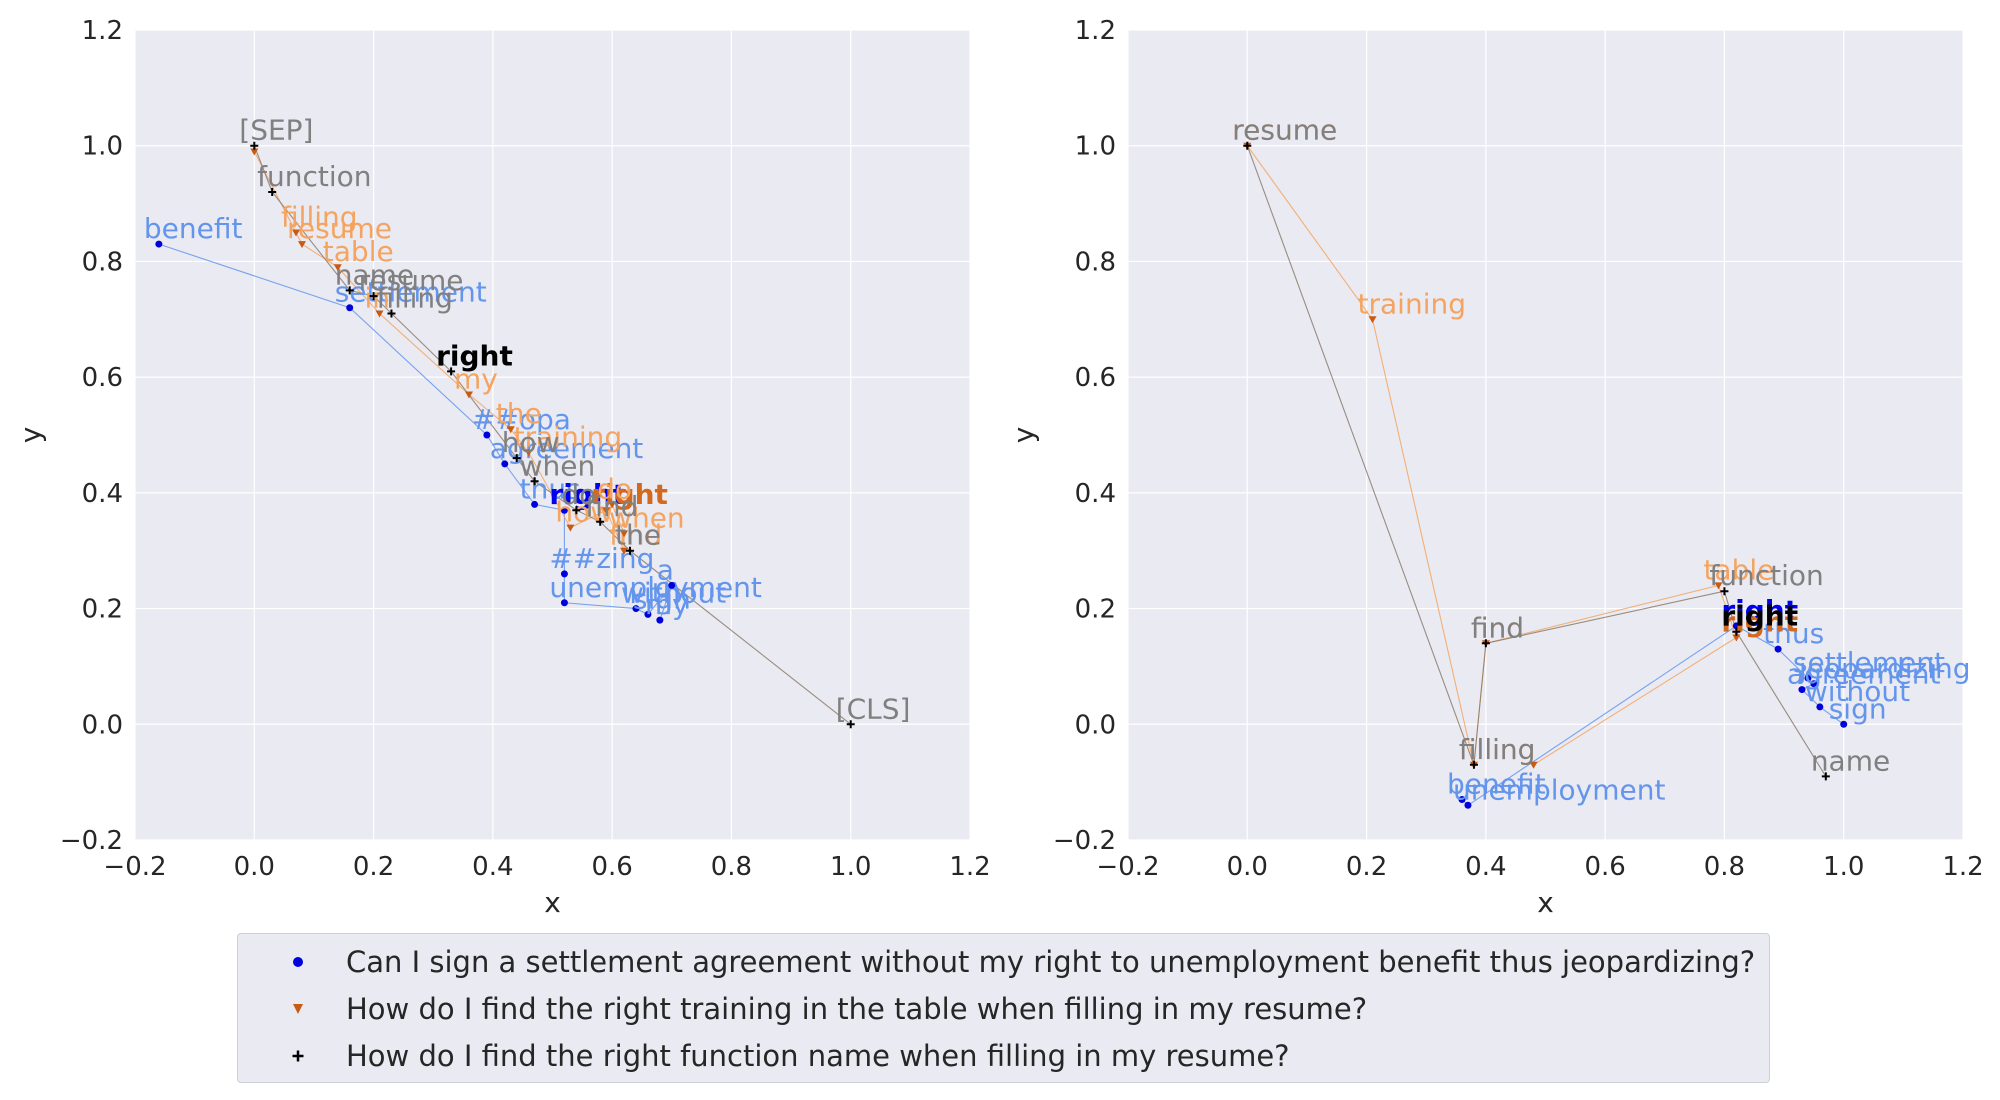 The height and width of the screenshot is (1100, 2000). What do you see at coordinates (30, 435) in the screenshot?
I see `y-axis-label: y` at bounding box center [30, 435].